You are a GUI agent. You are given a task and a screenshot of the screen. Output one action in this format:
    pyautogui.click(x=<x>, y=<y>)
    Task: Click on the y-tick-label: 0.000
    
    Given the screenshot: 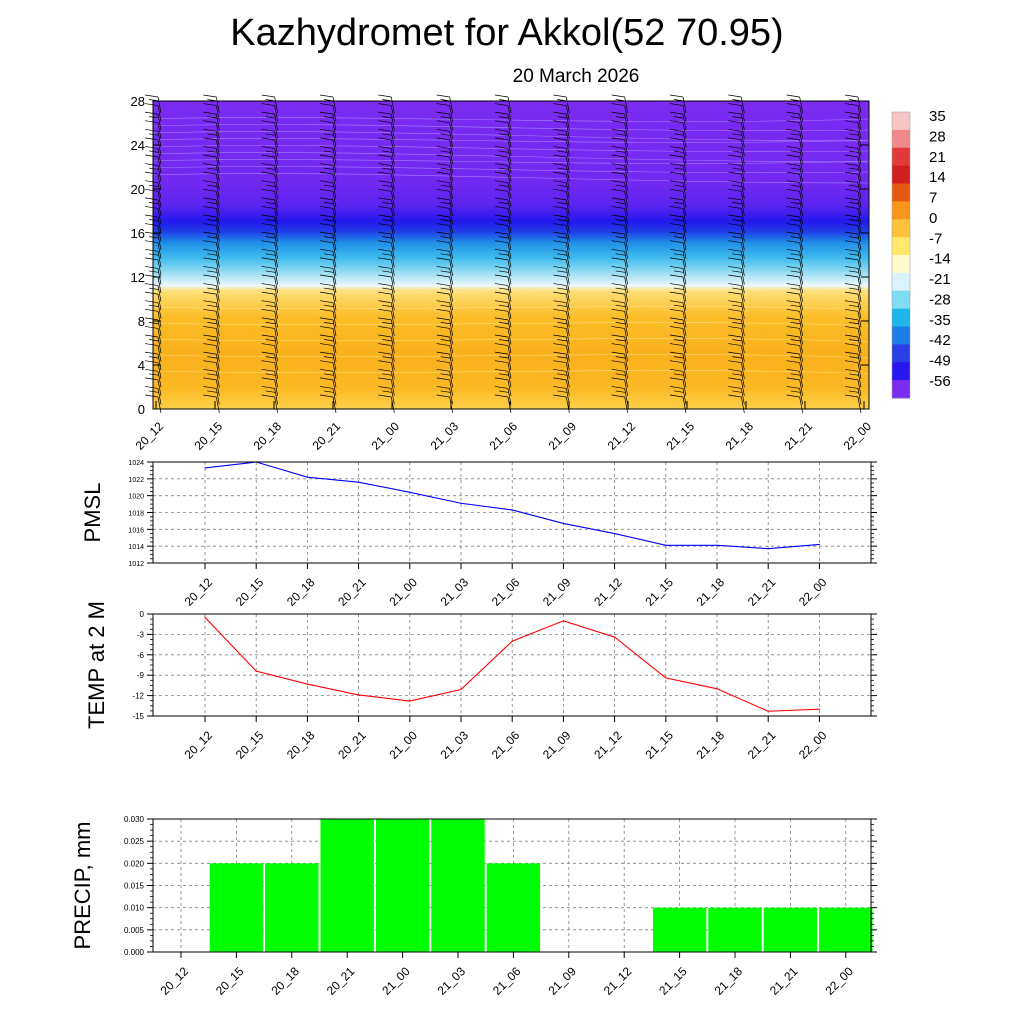 What is the action you would take?
    pyautogui.click(x=134, y=952)
    